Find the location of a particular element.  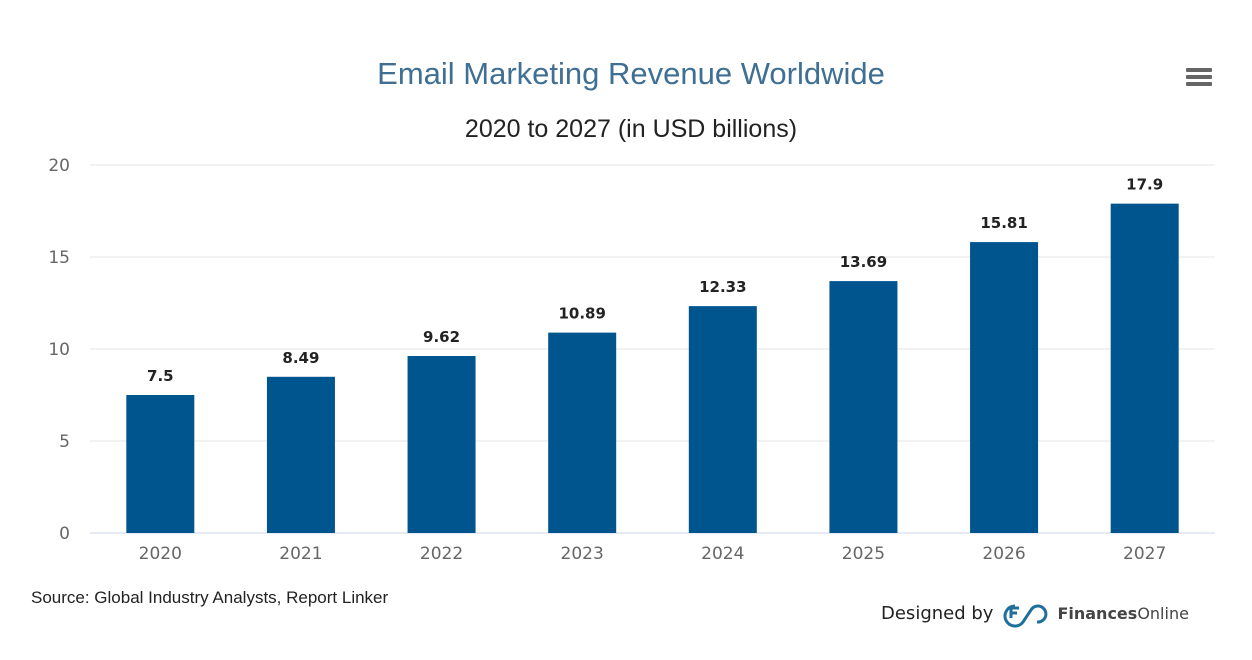

x-tick-label: 2026 is located at coordinates (1003, 554).